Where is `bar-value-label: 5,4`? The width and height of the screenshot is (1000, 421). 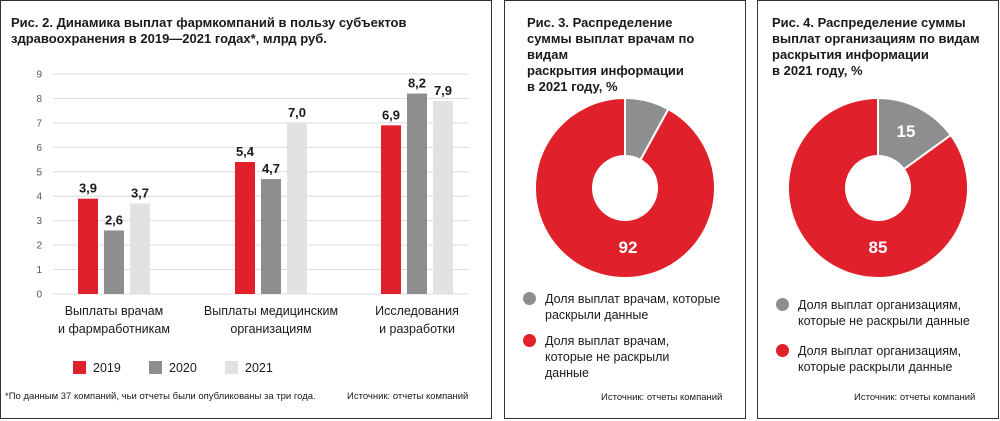
bar-value-label: 5,4 is located at coordinates (245, 151).